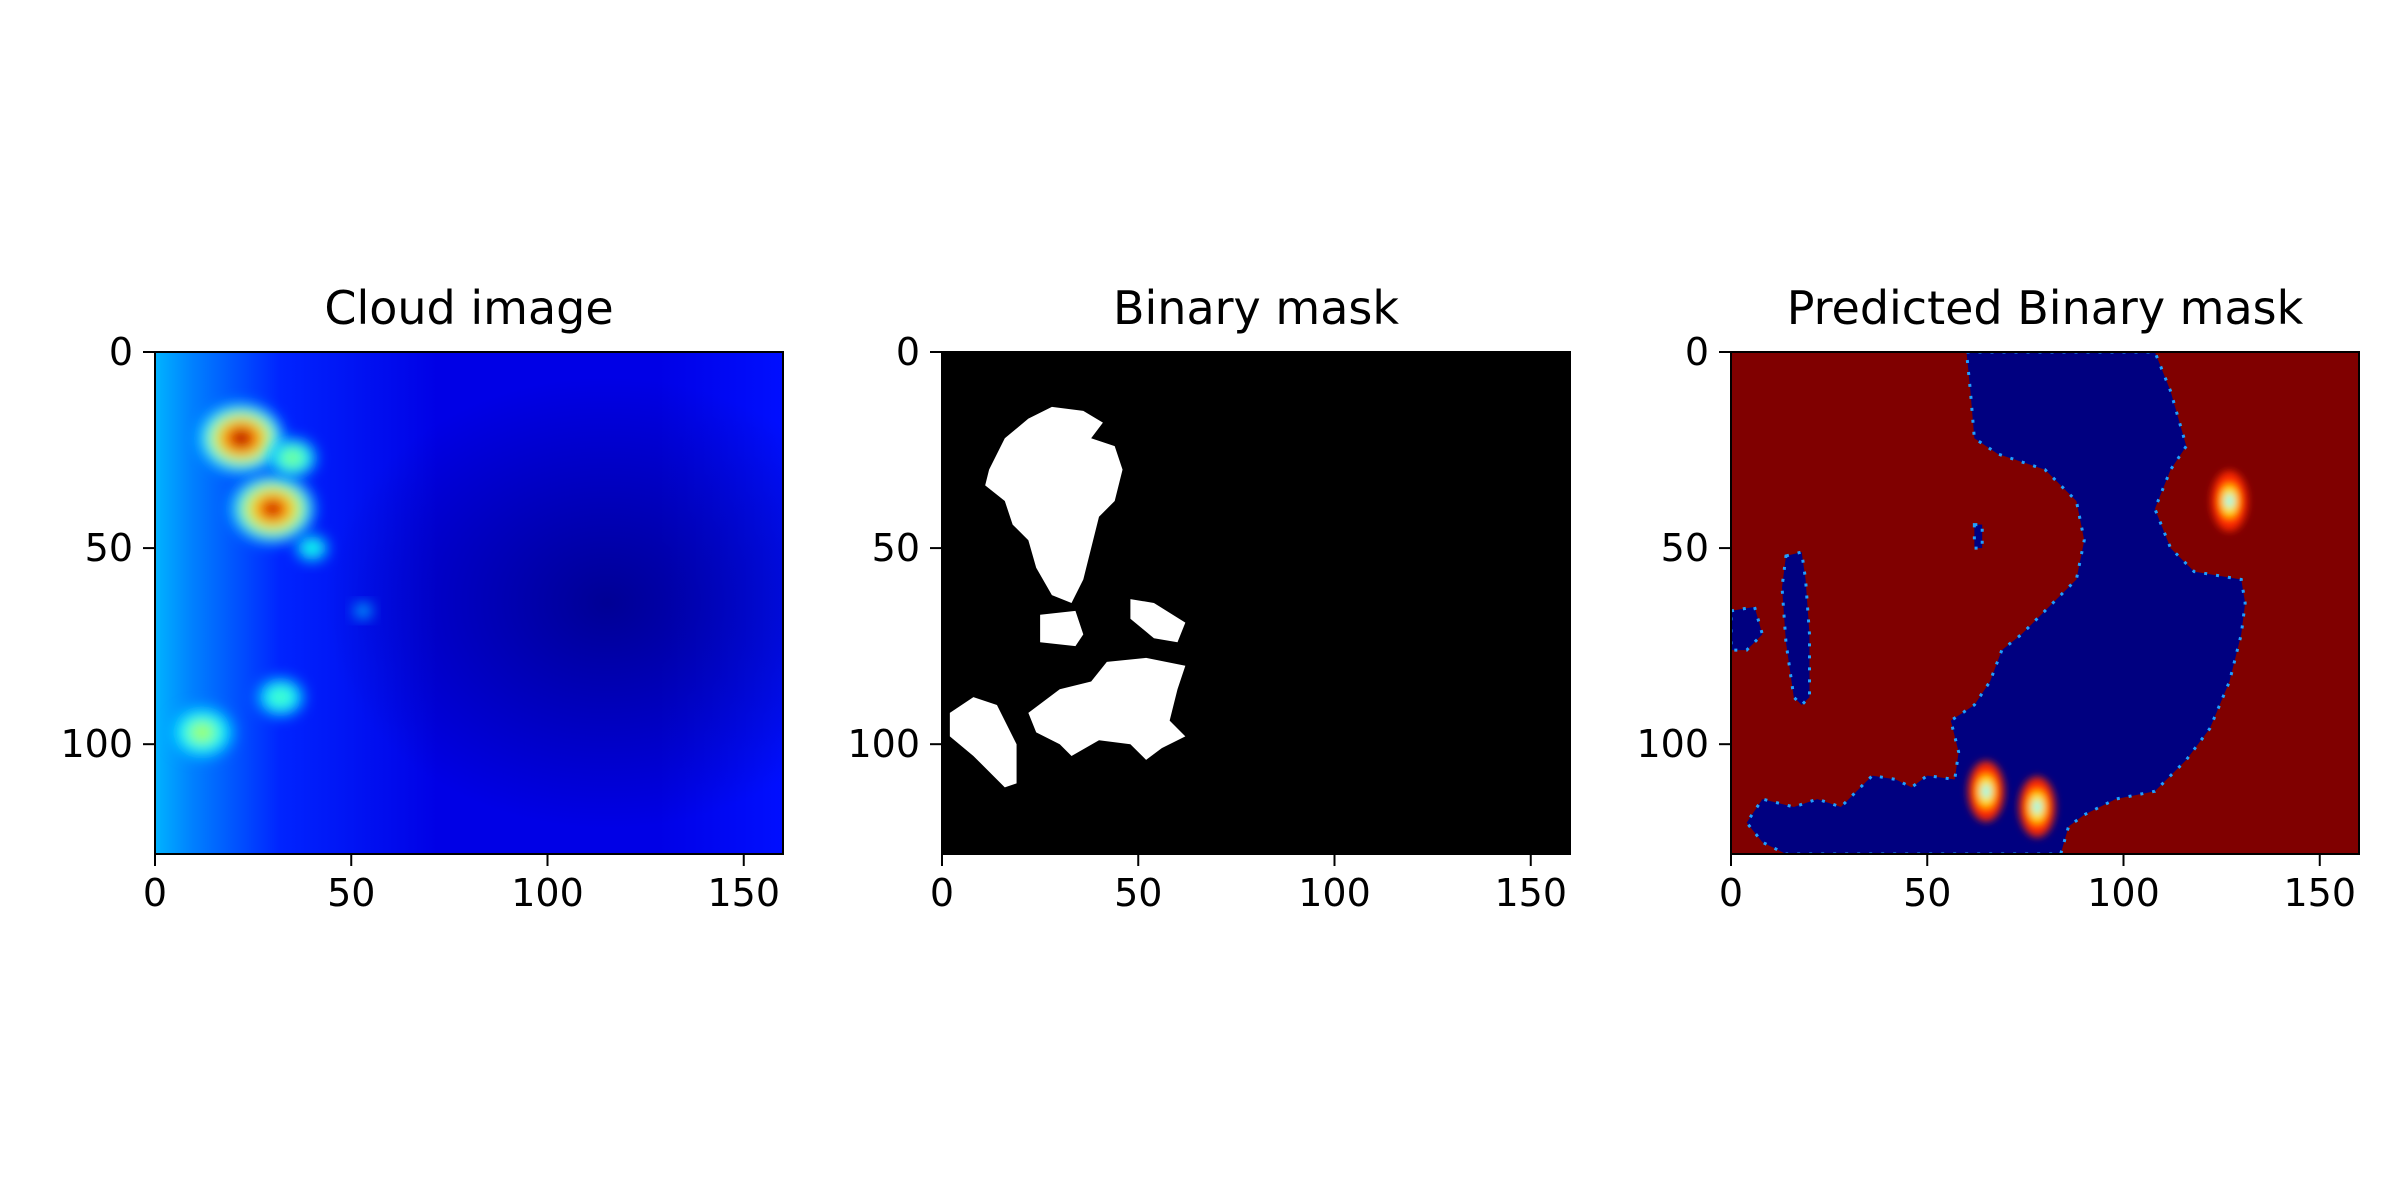 The width and height of the screenshot is (2400, 1200). What do you see at coordinates (1256, 308) in the screenshot?
I see `panel-title: Binary mask` at bounding box center [1256, 308].